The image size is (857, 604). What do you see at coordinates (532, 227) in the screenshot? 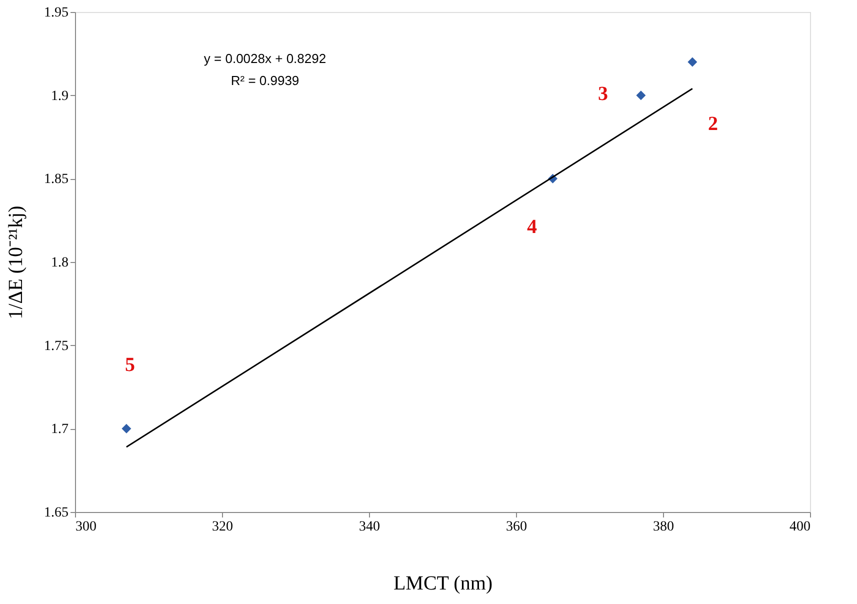
I see `annotation: 4` at bounding box center [532, 227].